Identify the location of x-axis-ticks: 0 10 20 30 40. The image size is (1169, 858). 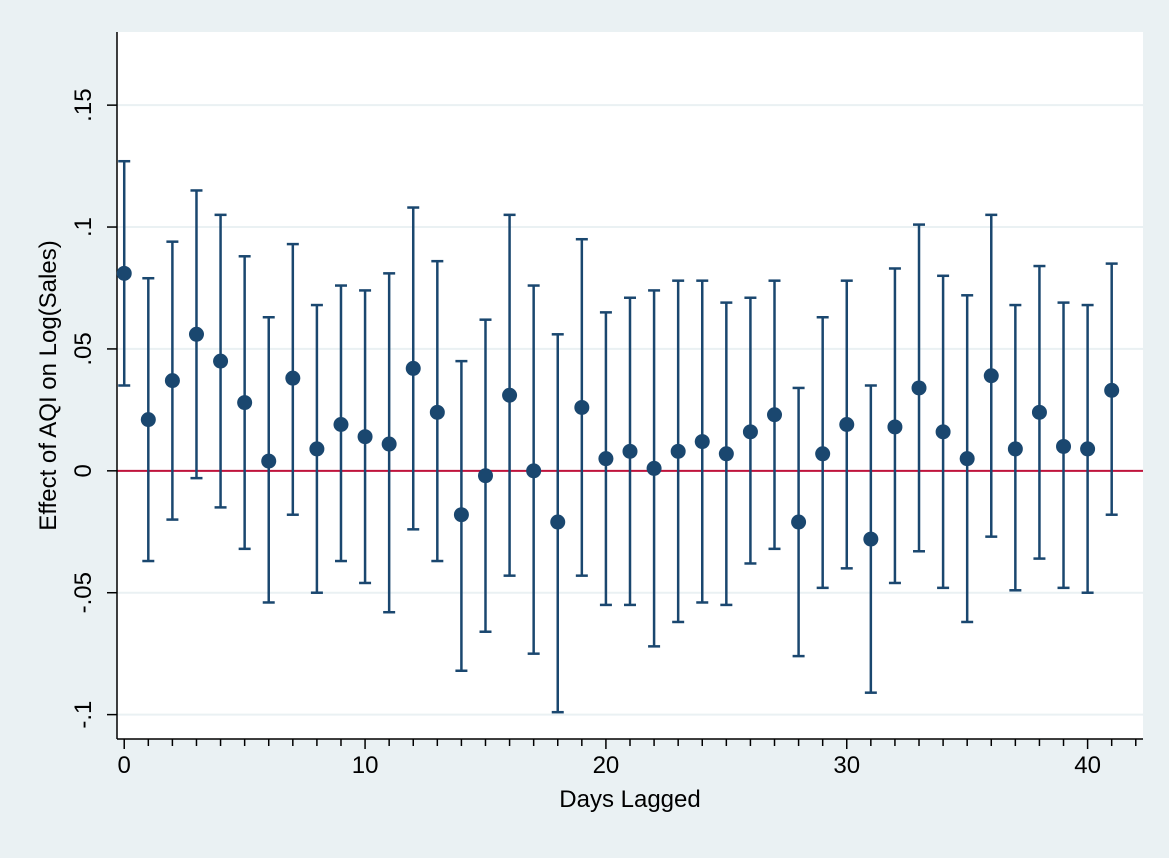
(627, 759).